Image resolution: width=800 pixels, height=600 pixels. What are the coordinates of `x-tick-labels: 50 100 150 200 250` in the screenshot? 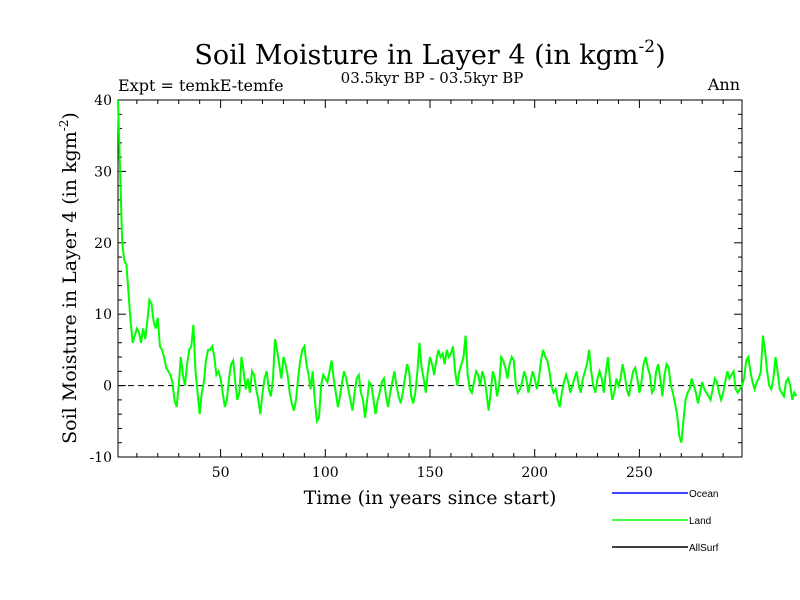 It's located at (432, 473).